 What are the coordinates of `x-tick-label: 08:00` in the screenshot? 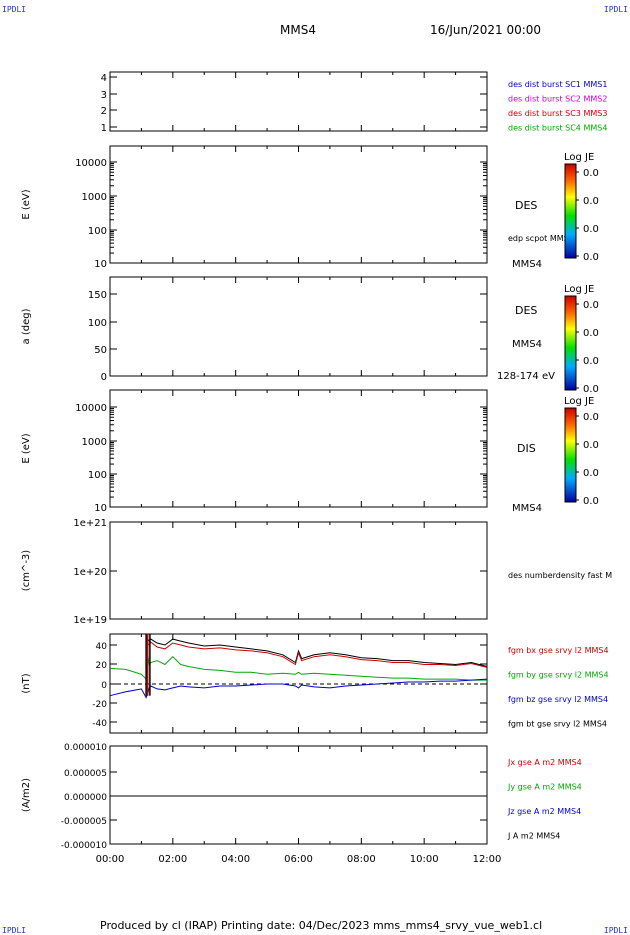 It's located at (361, 859).